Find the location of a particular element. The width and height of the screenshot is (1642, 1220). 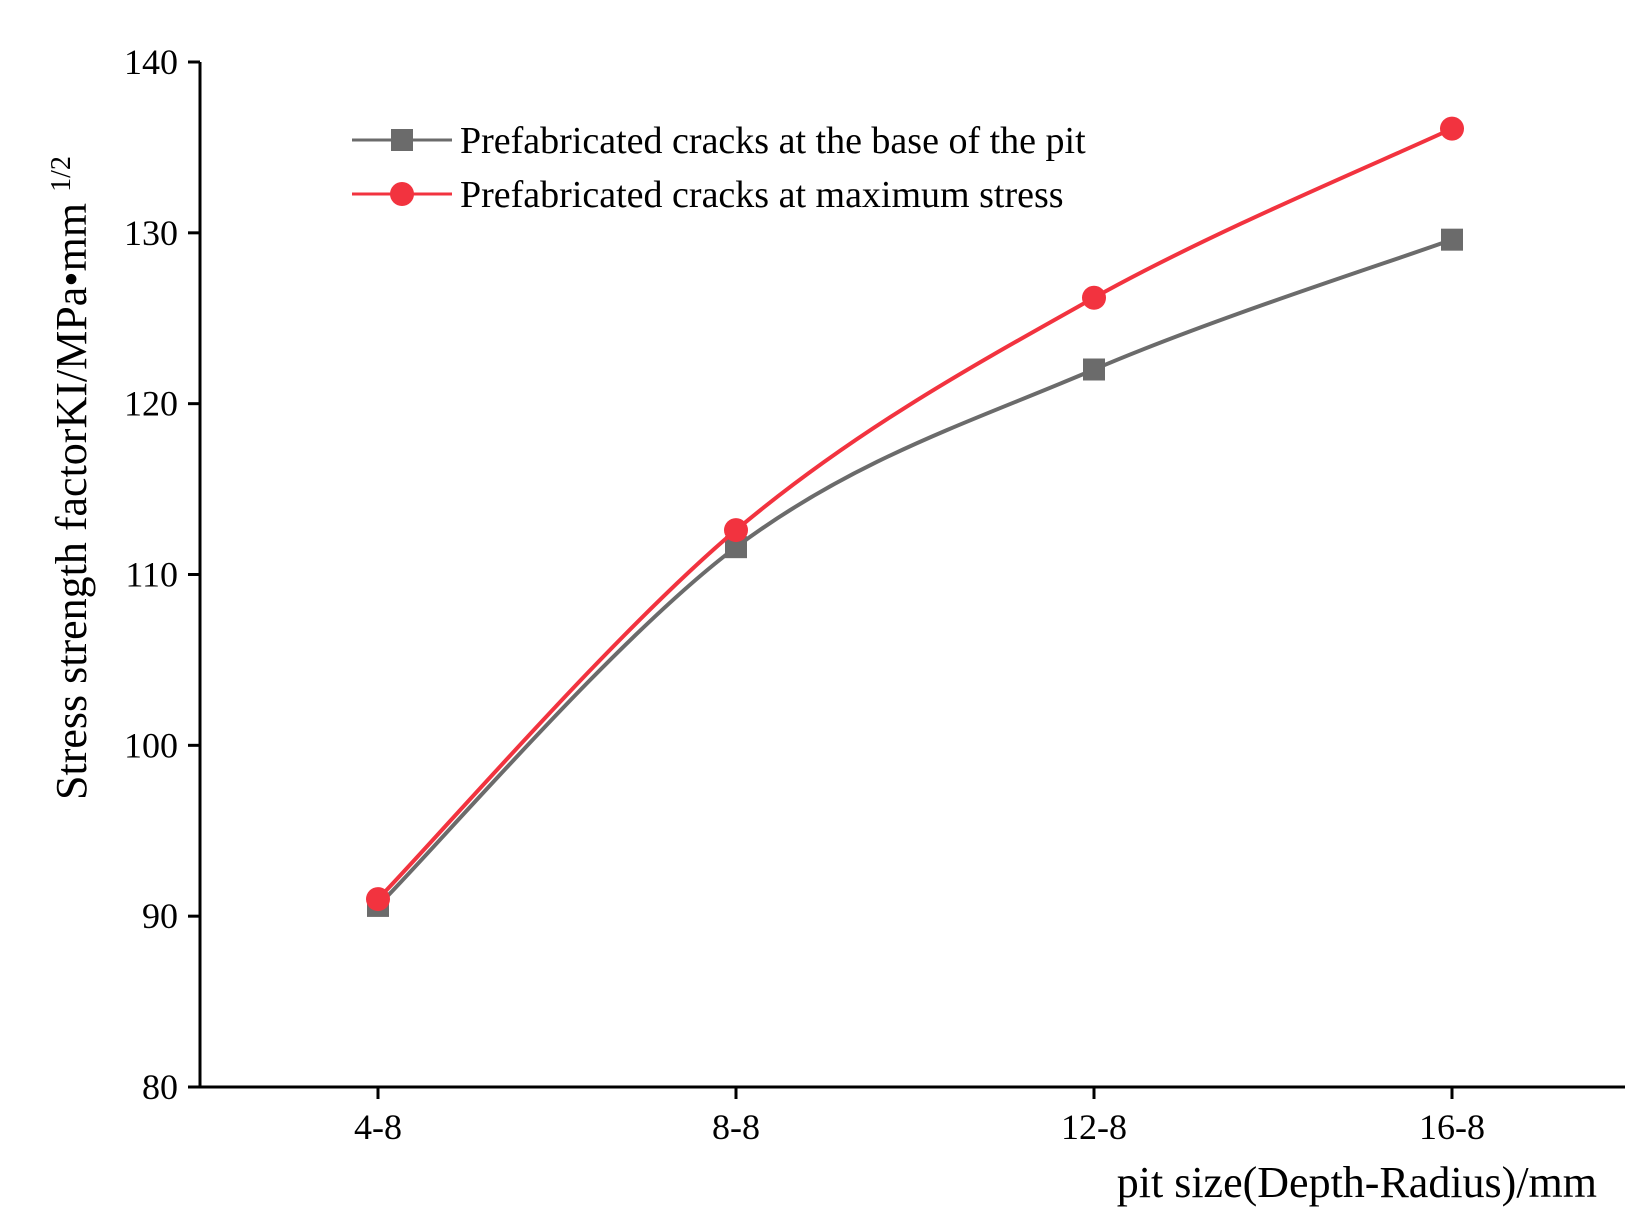

y-axis-title: Stress strength factorKI/MPa•mm 1/2 is located at coordinates (71, 478).